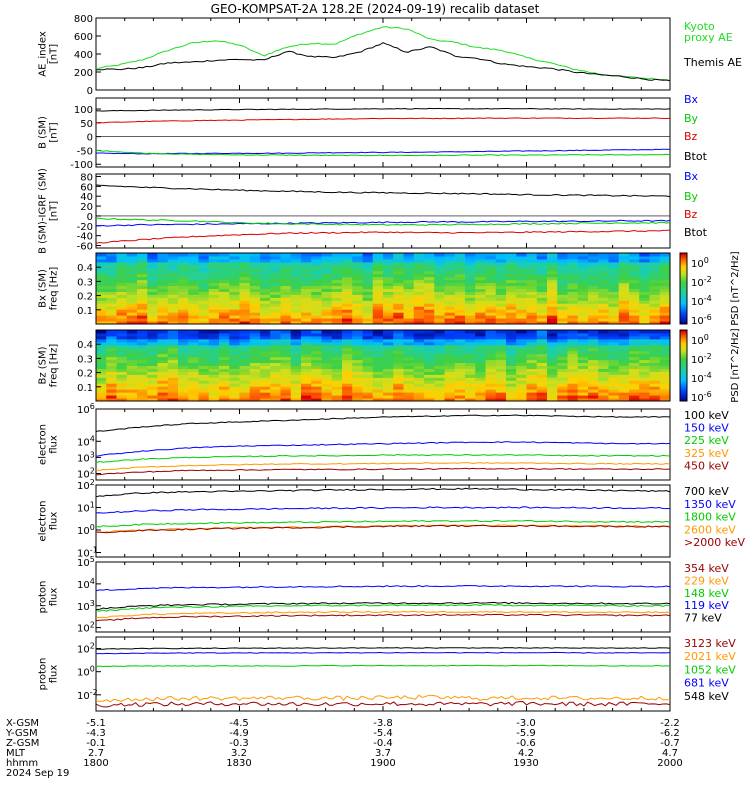 The image size is (750, 804). What do you see at coordinates (86, 177) in the screenshot?
I see `y-tick-label: 80` at bounding box center [86, 177].